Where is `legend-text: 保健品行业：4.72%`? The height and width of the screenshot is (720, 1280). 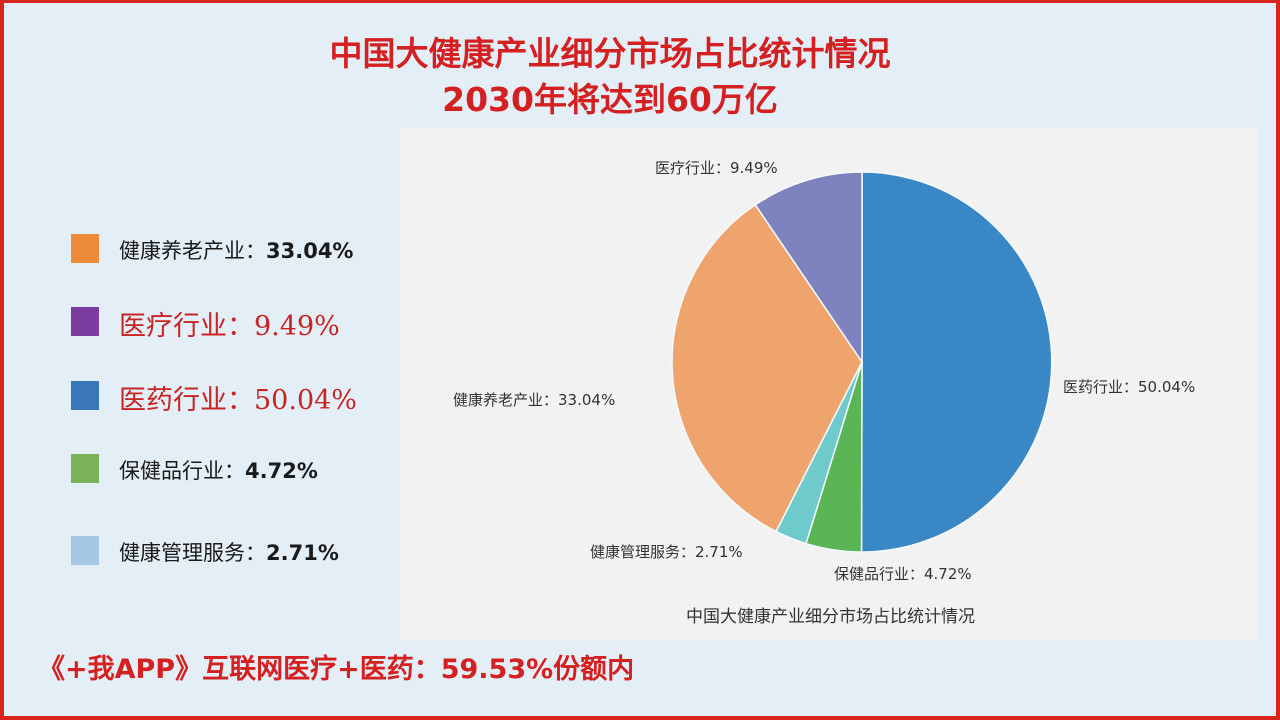 legend-text: 保健品行业：4.72% is located at coordinates (218, 470).